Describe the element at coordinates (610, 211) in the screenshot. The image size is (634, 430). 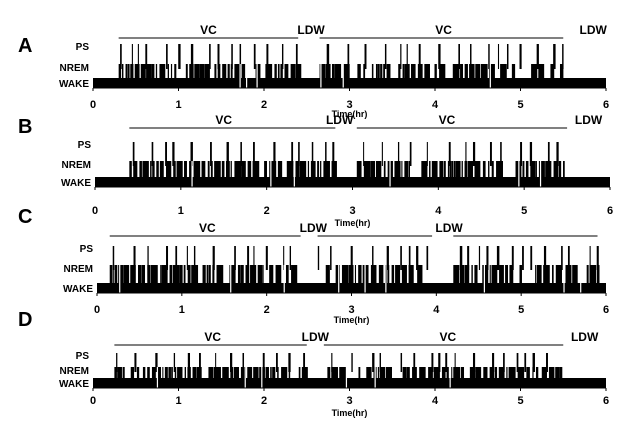
I see `x-tick-label: 6` at that location.